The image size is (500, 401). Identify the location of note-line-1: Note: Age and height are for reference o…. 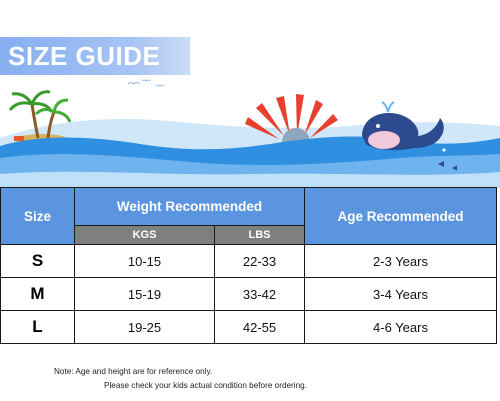
(133, 371).